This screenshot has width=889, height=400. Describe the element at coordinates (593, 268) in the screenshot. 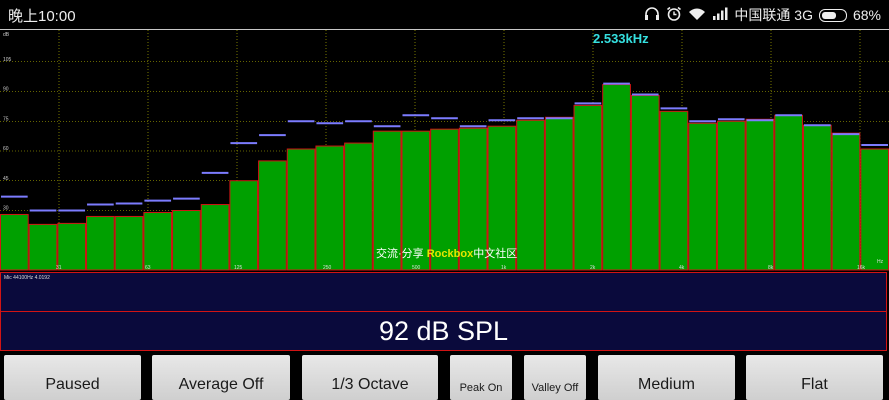

I see `freq-tick-label: 2k` at that location.